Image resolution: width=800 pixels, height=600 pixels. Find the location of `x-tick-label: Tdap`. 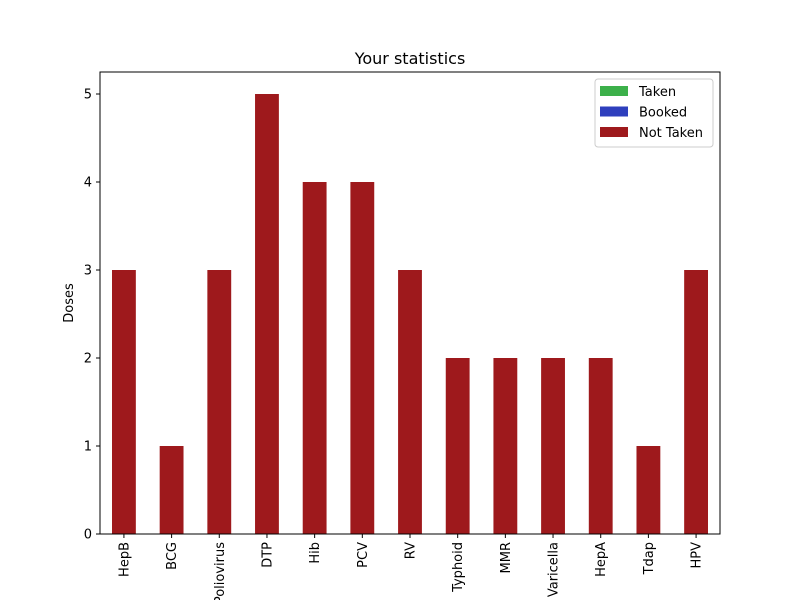

x-tick-label: Tdap is located at coordinates (649, 558).